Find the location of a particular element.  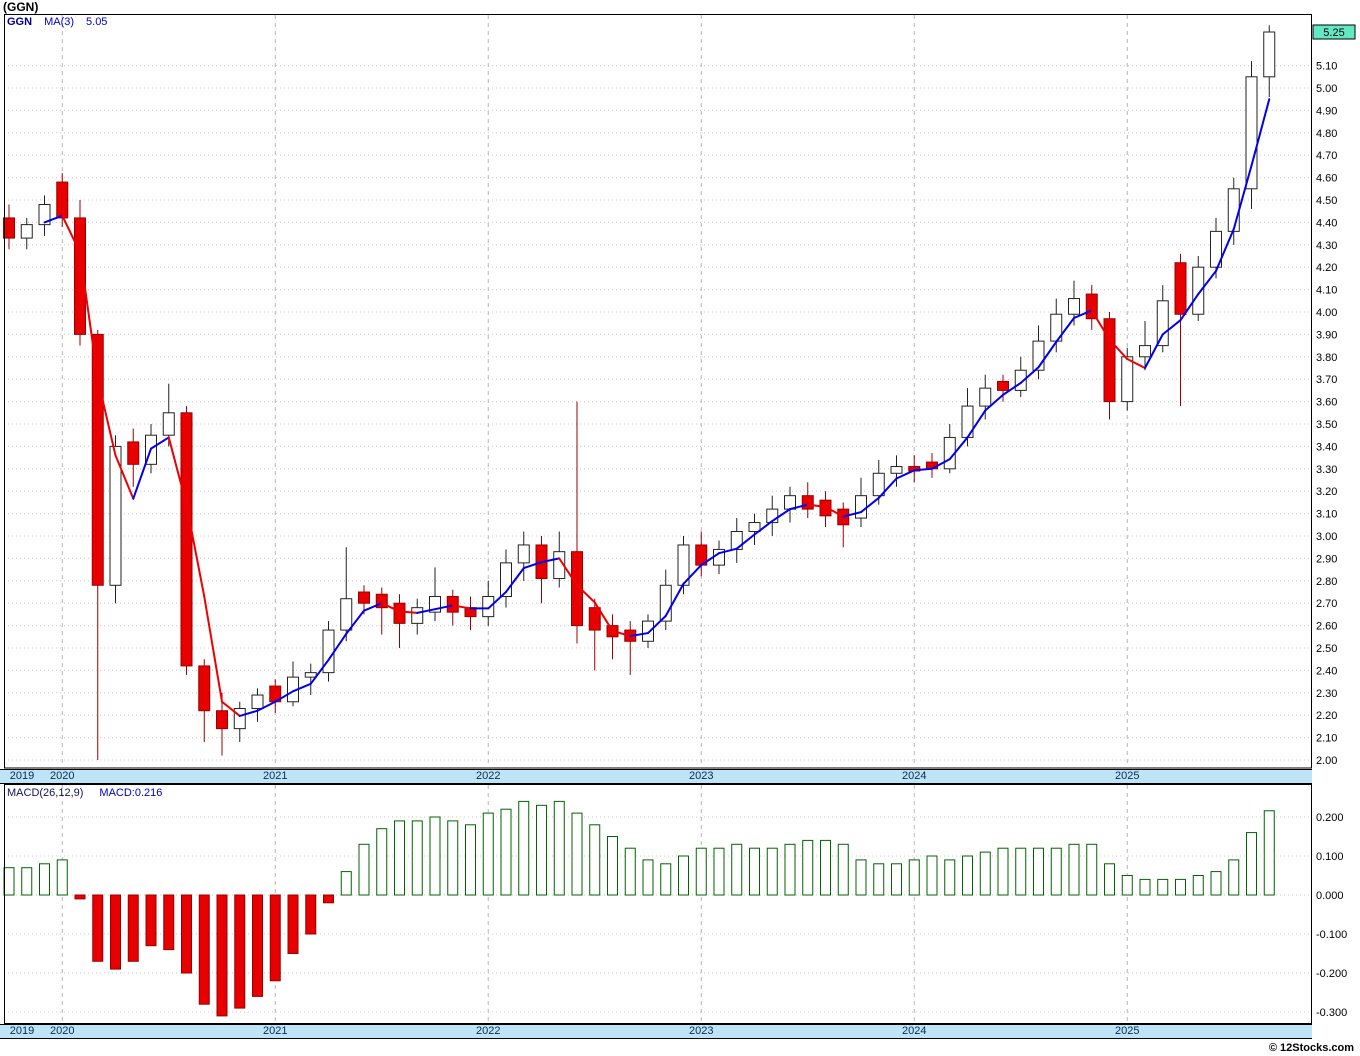

svg-text: 3.50 is located at coordinates (1326, 425).